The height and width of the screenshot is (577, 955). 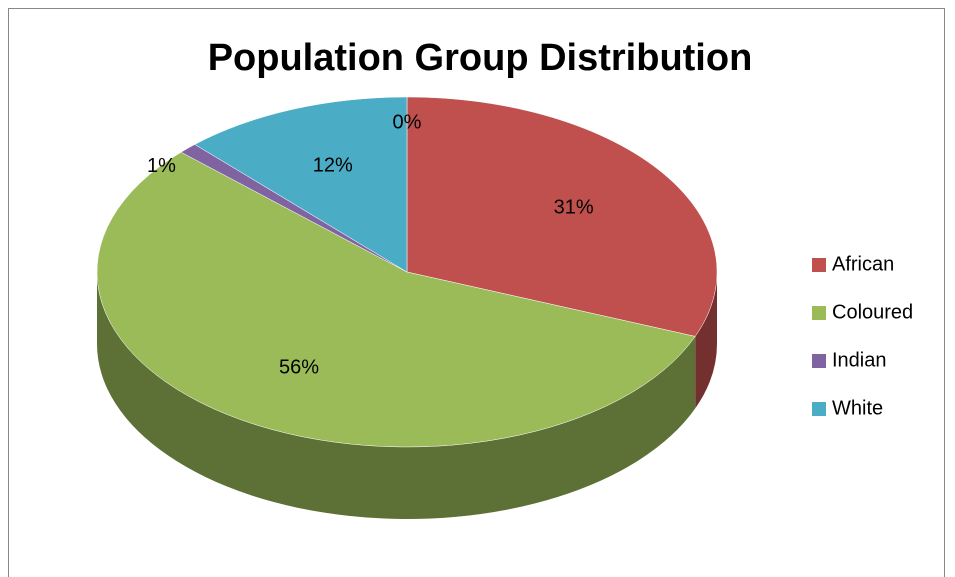 I want to click on legend-label: Coloured, so click(x=872, y=312).